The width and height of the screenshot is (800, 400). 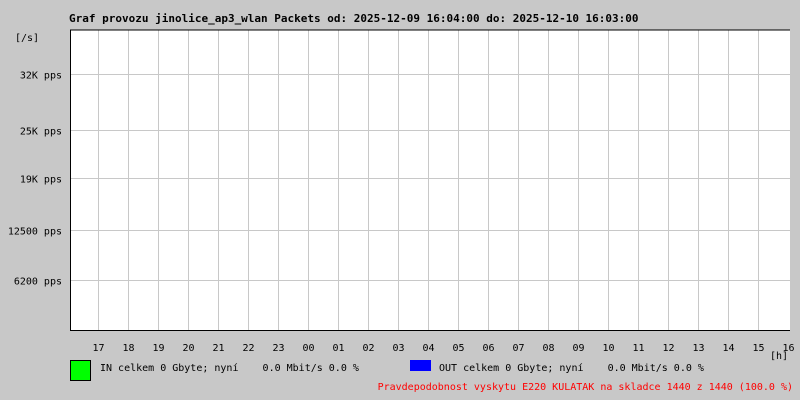 I want to click on legend-out-swatch, so click(x=420, y=365).